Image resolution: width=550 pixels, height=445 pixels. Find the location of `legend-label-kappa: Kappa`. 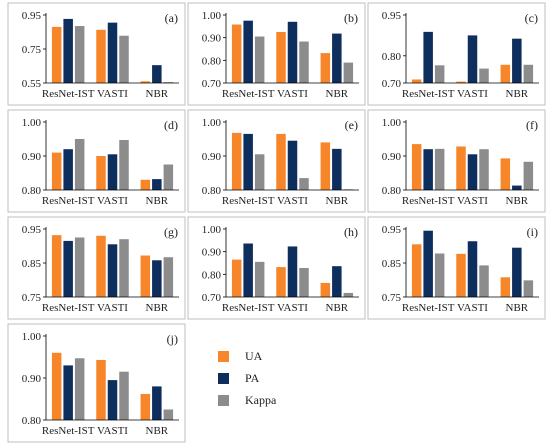

legend-label-kappa: Kappa is located at coordinates (261, 399).